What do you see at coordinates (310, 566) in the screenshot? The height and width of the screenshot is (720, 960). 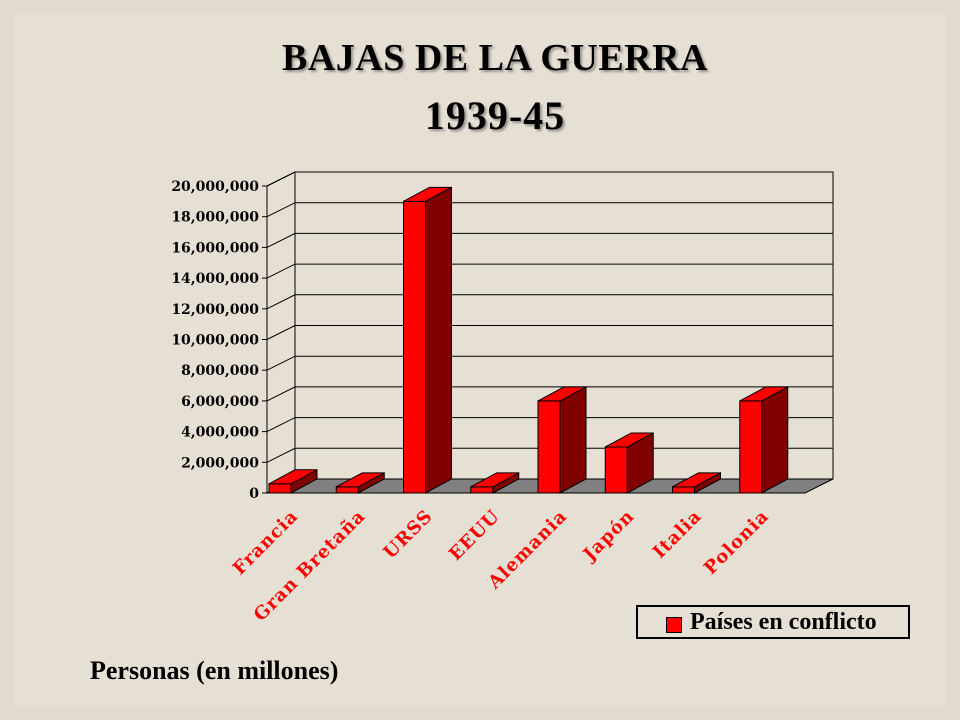 I see `category-label: Gran Bretaña` at bounding box center [310, 566].